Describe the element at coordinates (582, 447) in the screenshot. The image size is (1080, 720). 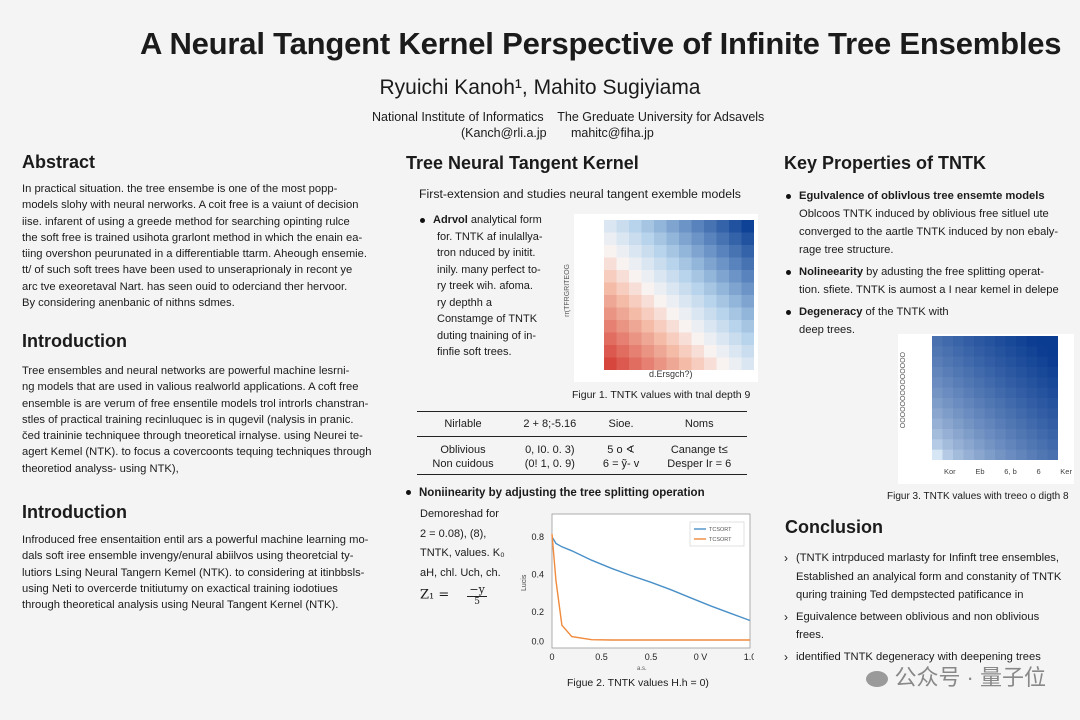
I see `table-row: Oblivious 0, I0. 0. 3) 5 o ∢ Canange t≤` at that location.